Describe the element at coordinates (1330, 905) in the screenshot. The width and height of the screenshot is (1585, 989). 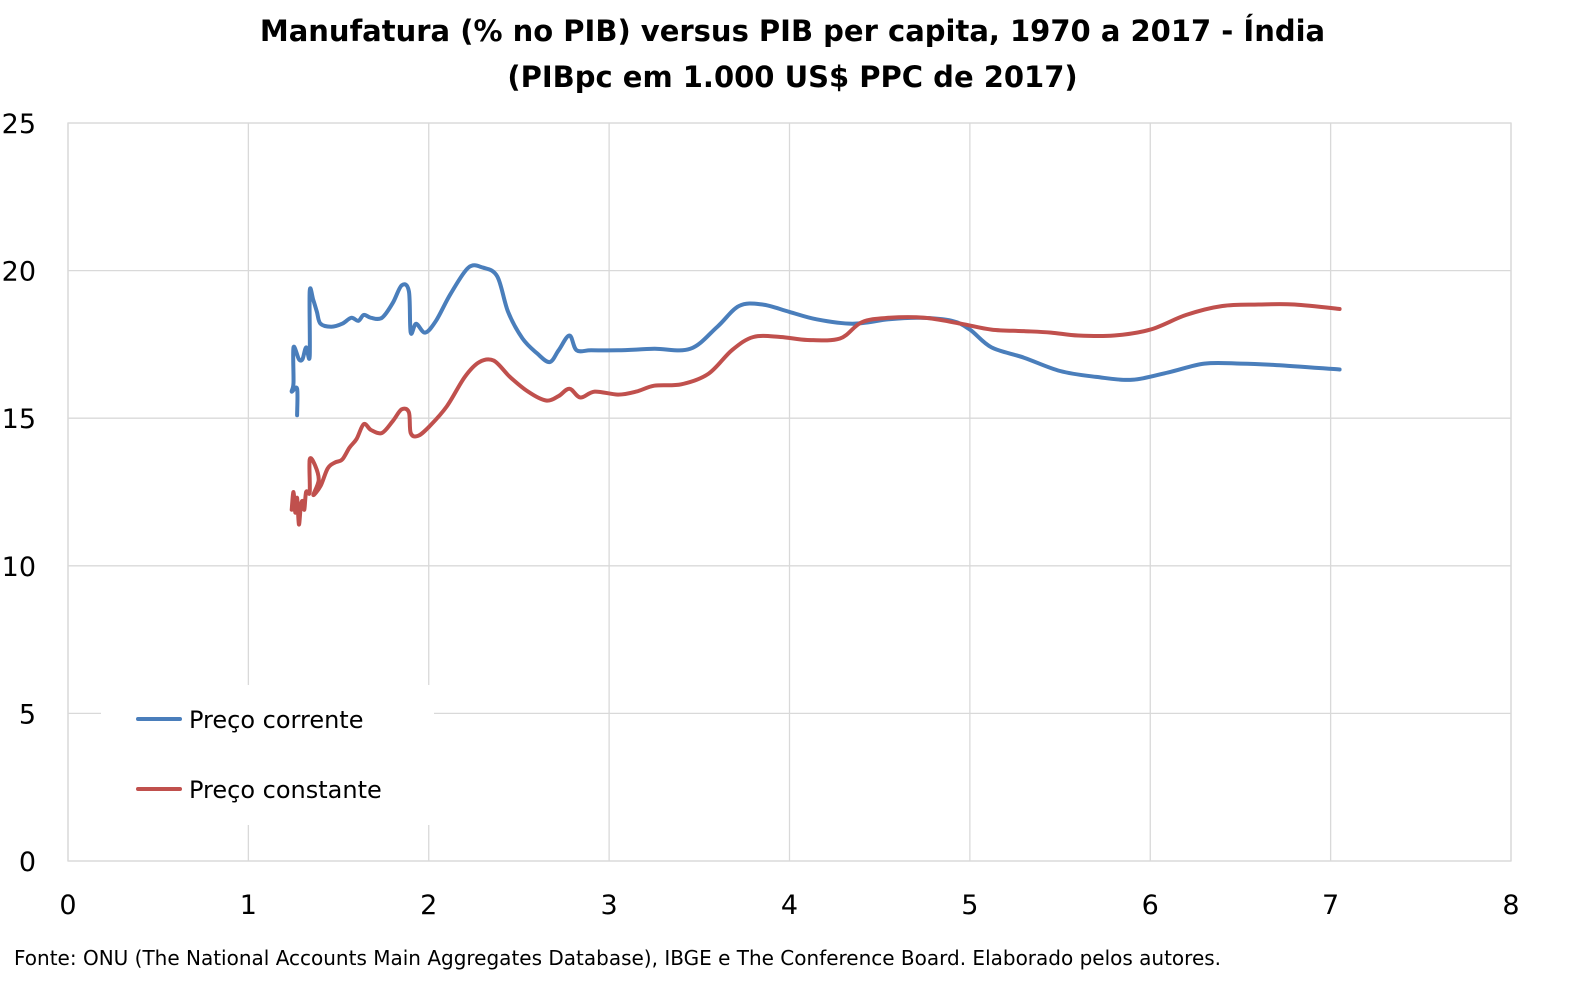
I see `x-tick-label: 7` at that location.